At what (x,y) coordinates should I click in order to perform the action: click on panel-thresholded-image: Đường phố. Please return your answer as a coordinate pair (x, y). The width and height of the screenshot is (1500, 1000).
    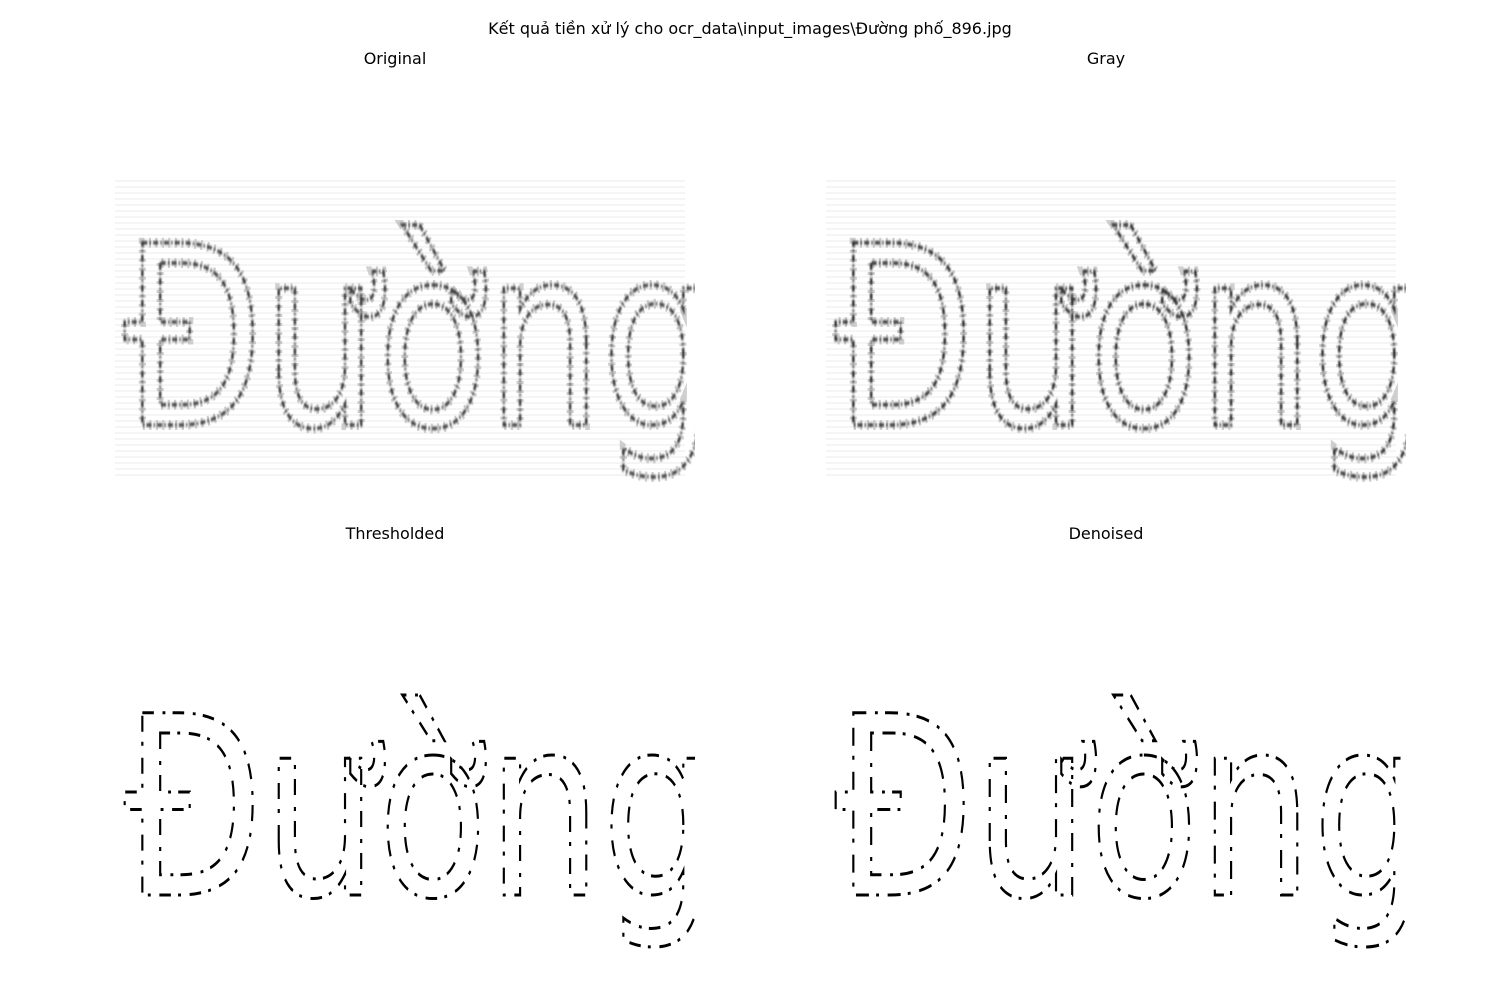
    Looking at the image, I should click on (395, 800).